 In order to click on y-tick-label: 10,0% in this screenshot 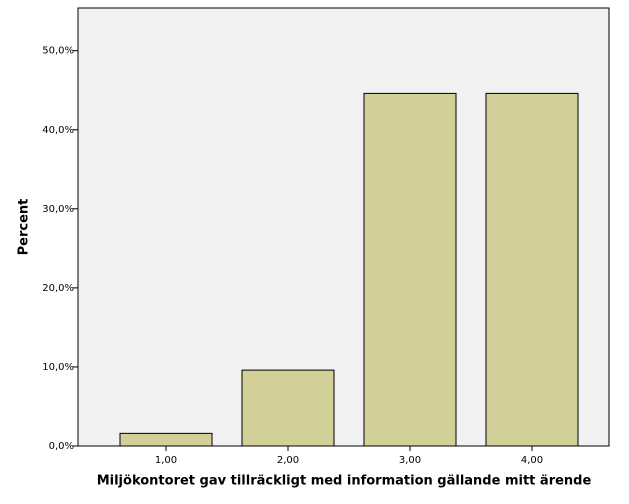, I will do `click(58, 367)`.